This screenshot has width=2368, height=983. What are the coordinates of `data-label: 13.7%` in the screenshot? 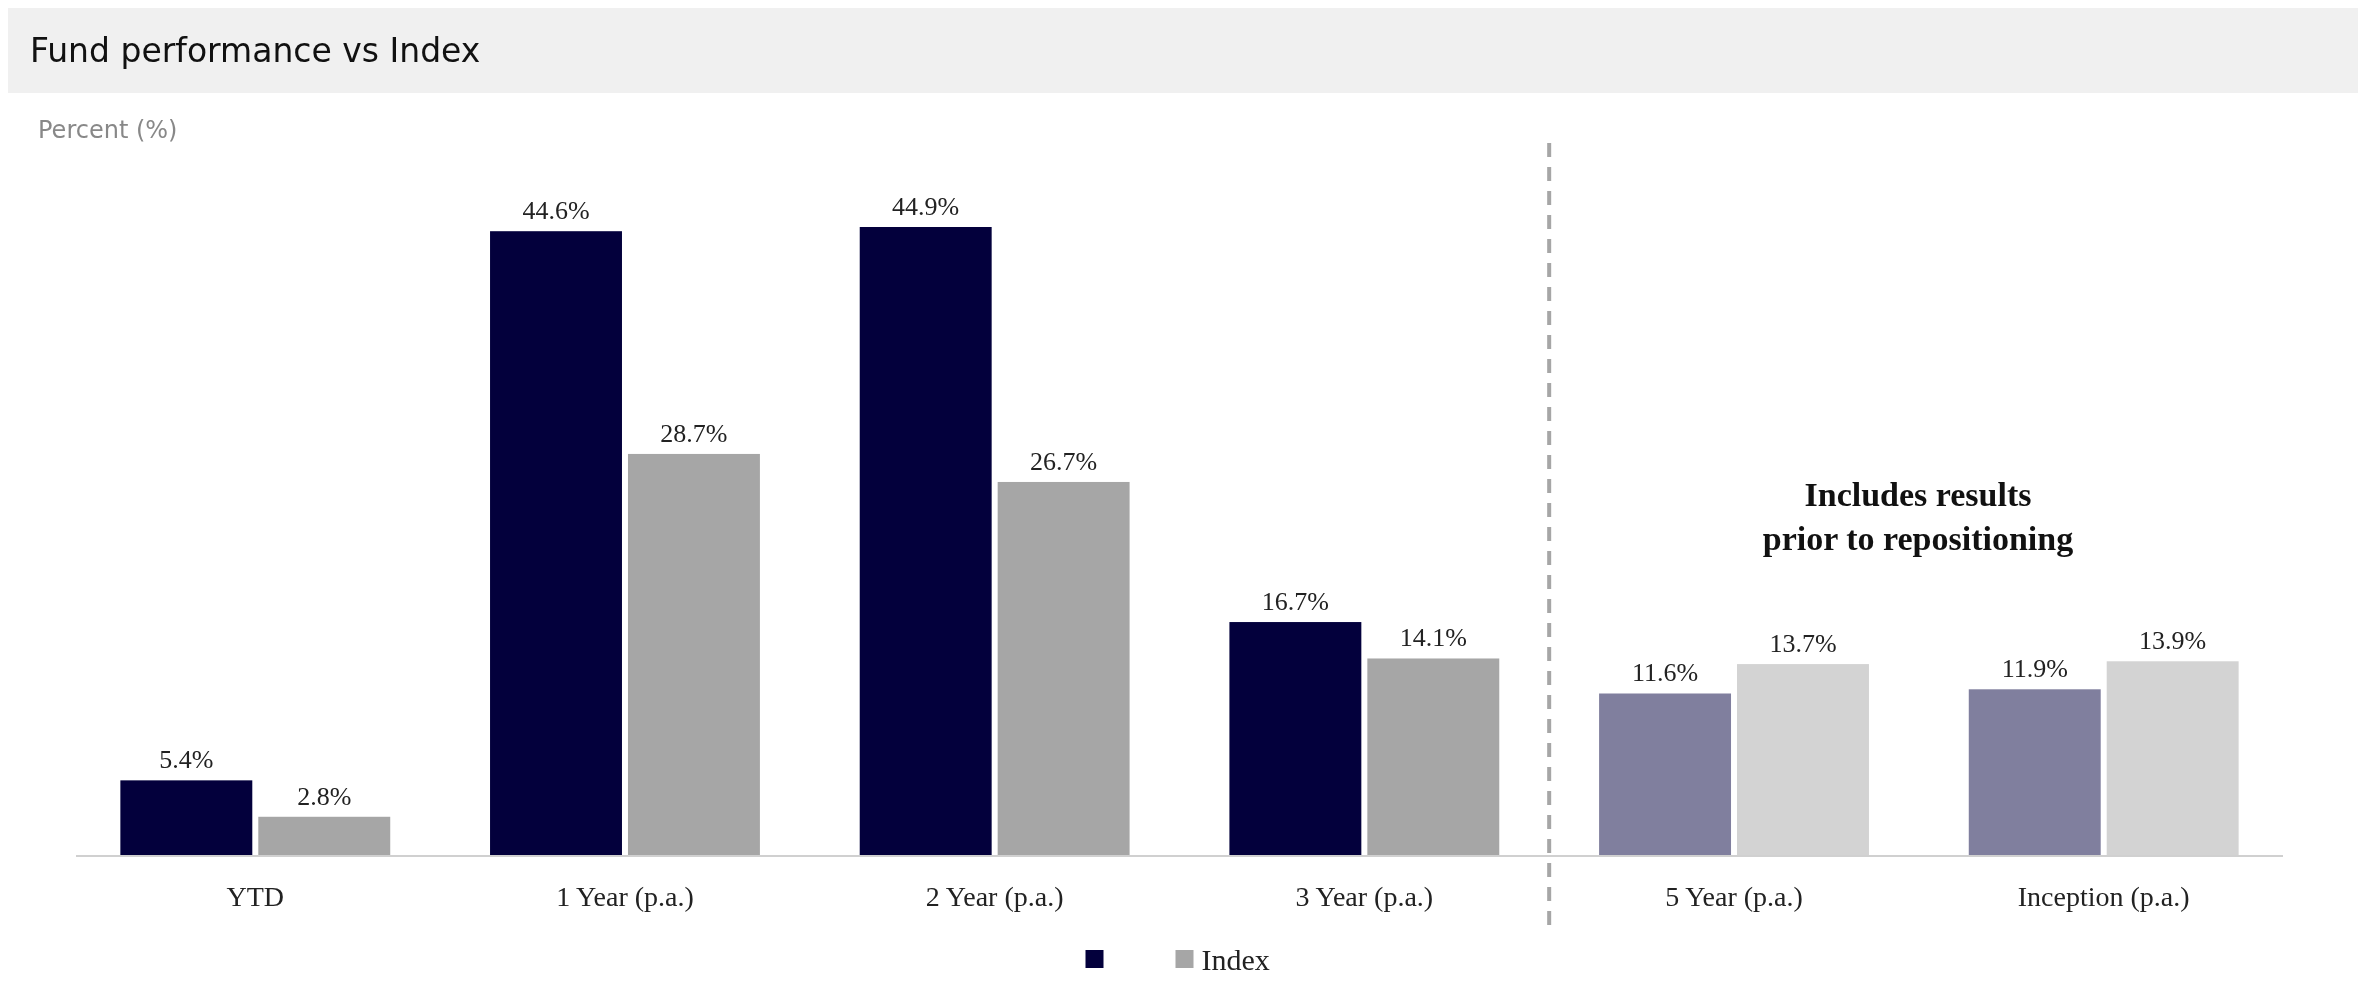 It's located at (1803, 644).